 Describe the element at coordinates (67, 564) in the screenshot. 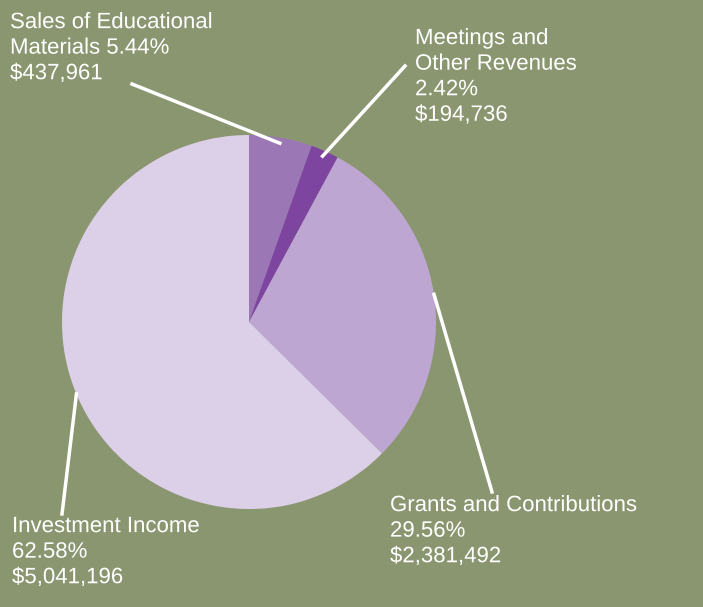

I see `data-label: 62.58% $5,041,196` at that location.